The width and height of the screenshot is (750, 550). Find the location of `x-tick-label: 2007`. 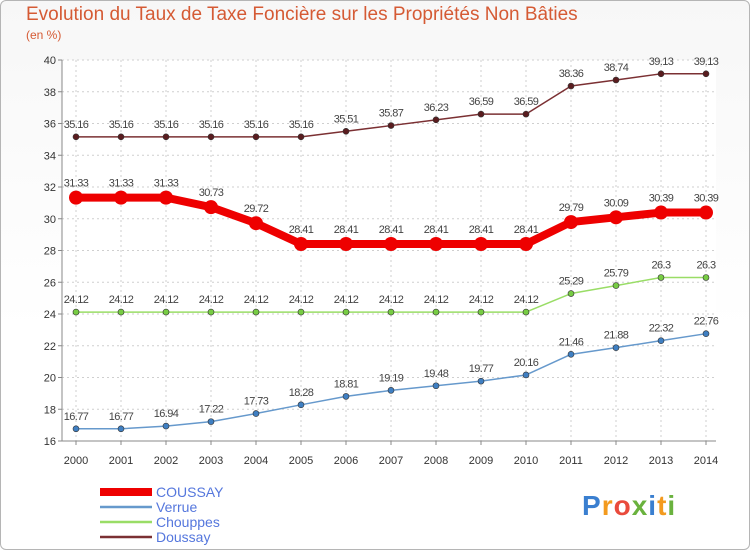

x-tick-label: 2007 is located at coordinates (391, 461).